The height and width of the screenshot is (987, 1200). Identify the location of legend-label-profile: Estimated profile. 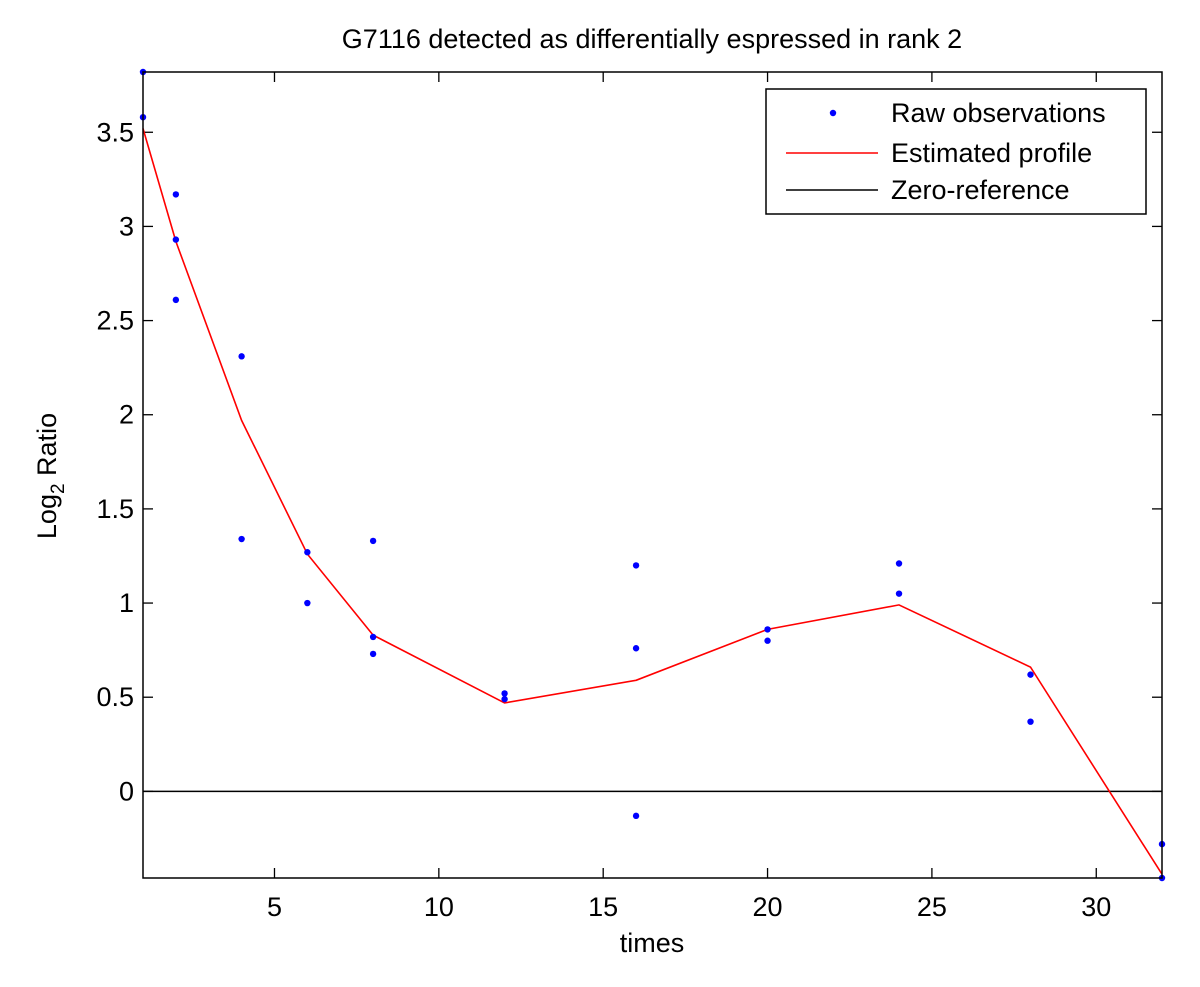
(991, 153).